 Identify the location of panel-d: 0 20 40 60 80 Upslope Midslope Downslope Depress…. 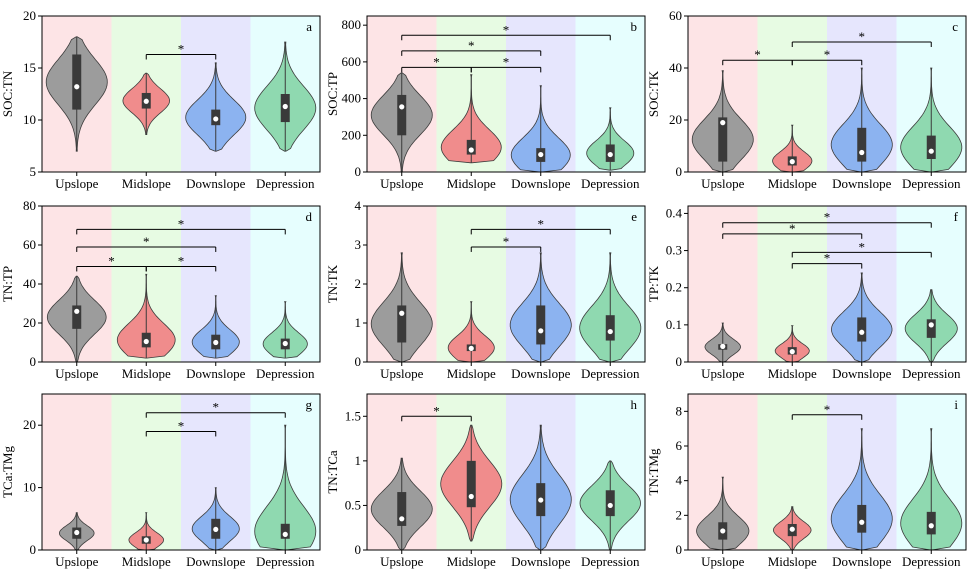
(160, 289).